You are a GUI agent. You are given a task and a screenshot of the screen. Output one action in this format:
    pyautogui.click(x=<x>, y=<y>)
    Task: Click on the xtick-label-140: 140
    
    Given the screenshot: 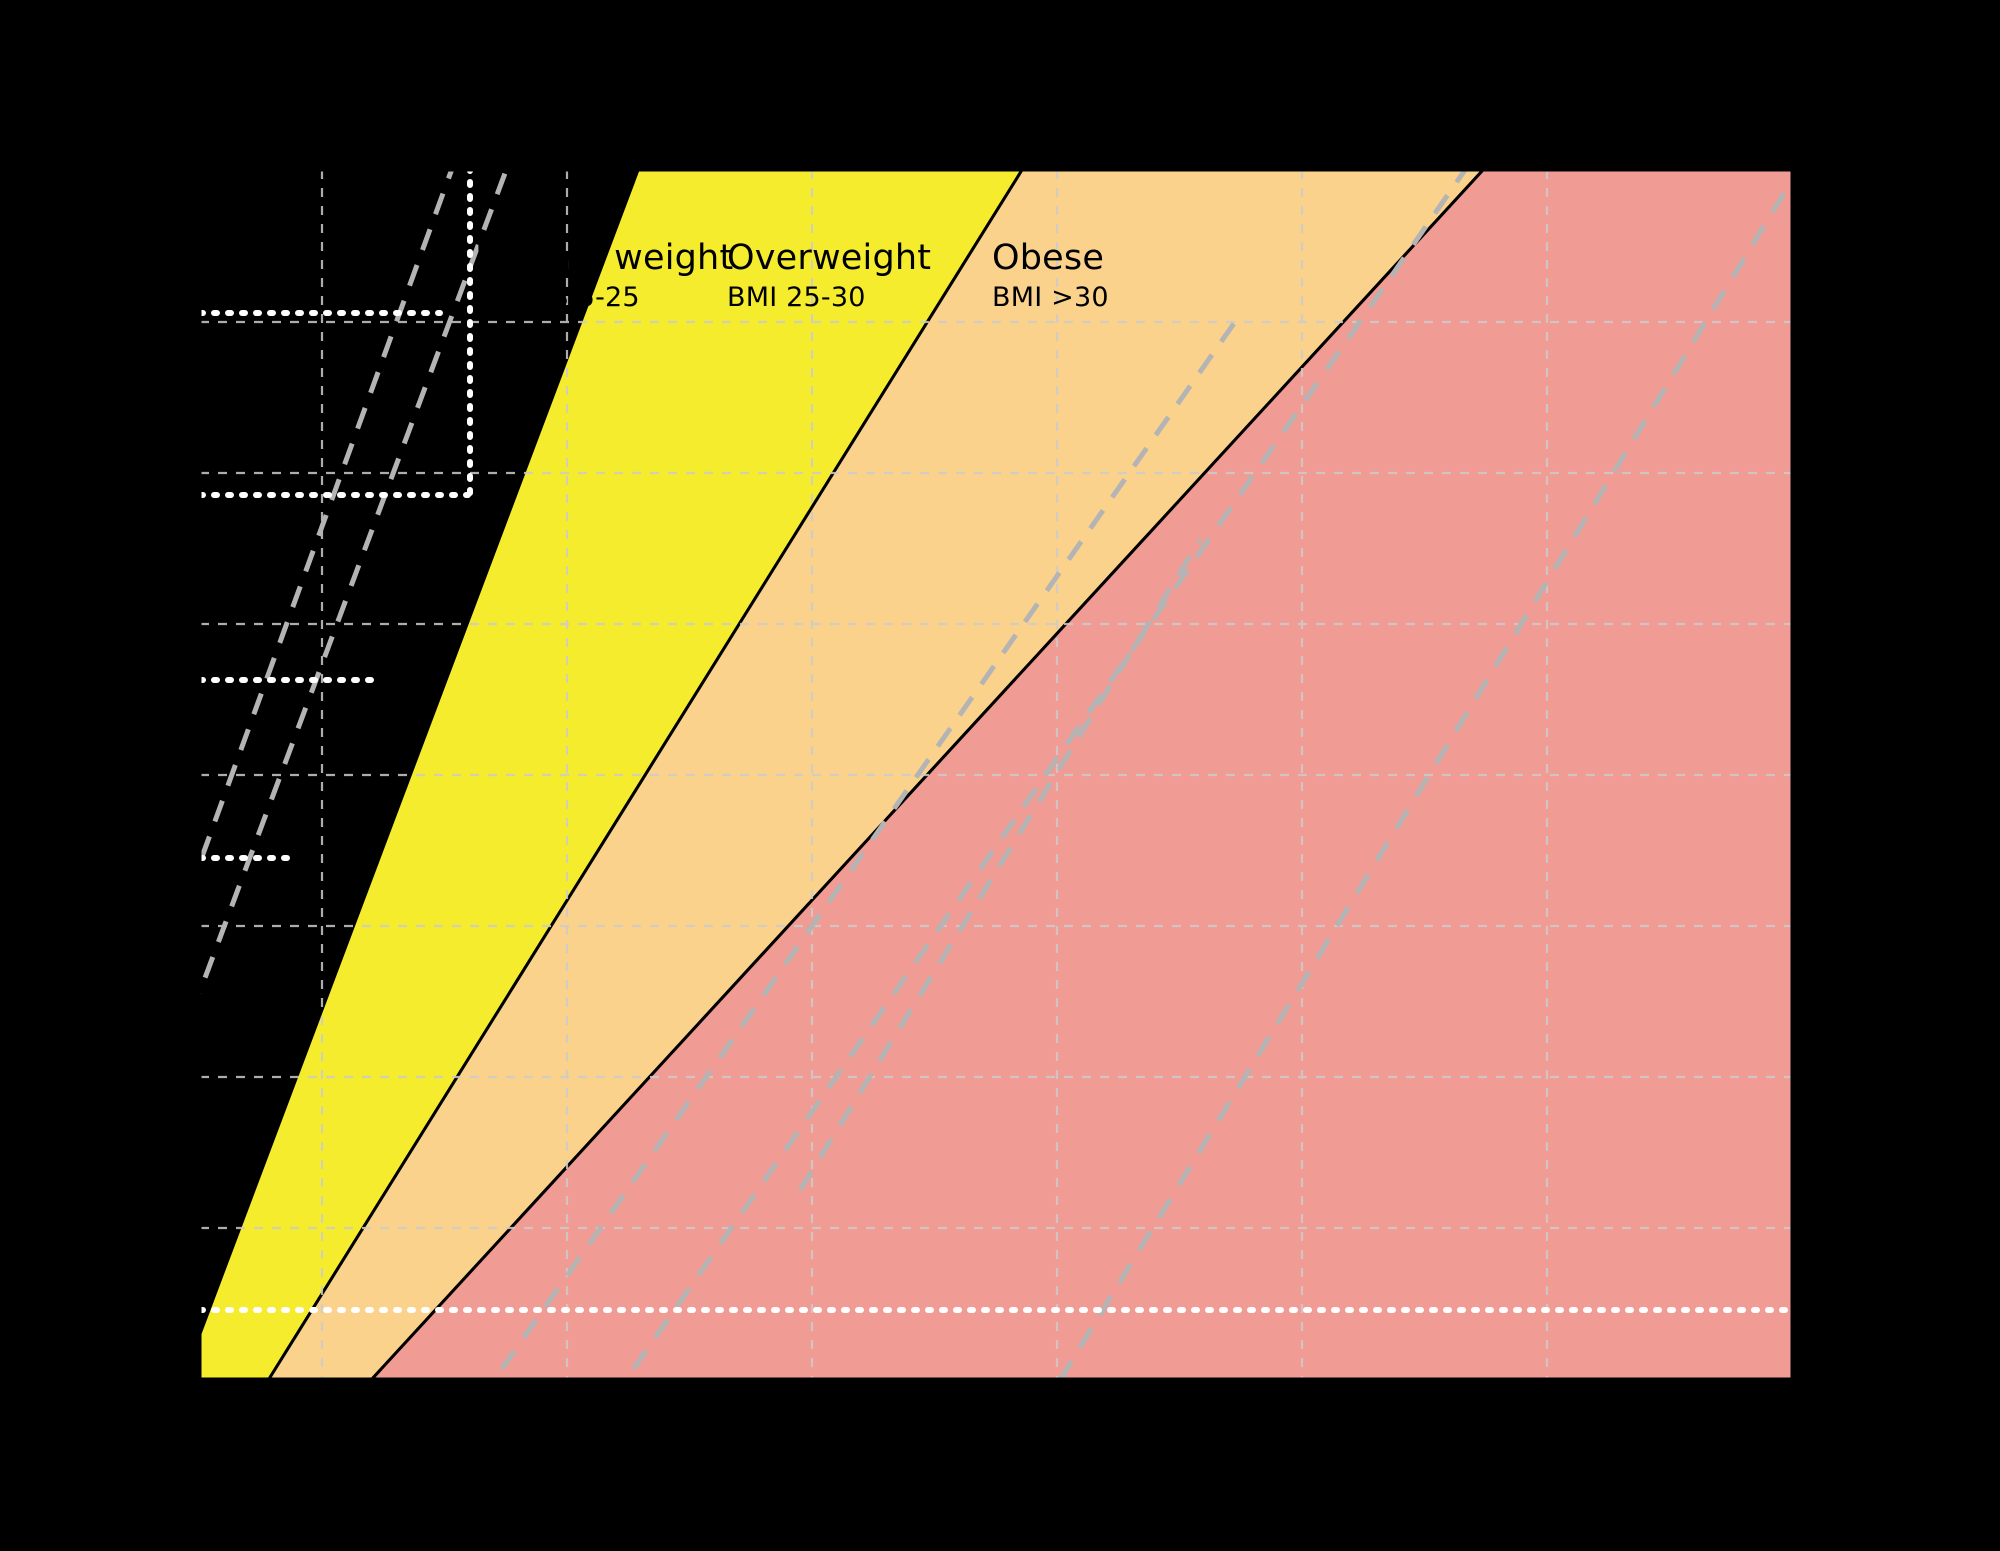 What is the action you would take?
    pyautogui.click(x=1551, y=1420)
    